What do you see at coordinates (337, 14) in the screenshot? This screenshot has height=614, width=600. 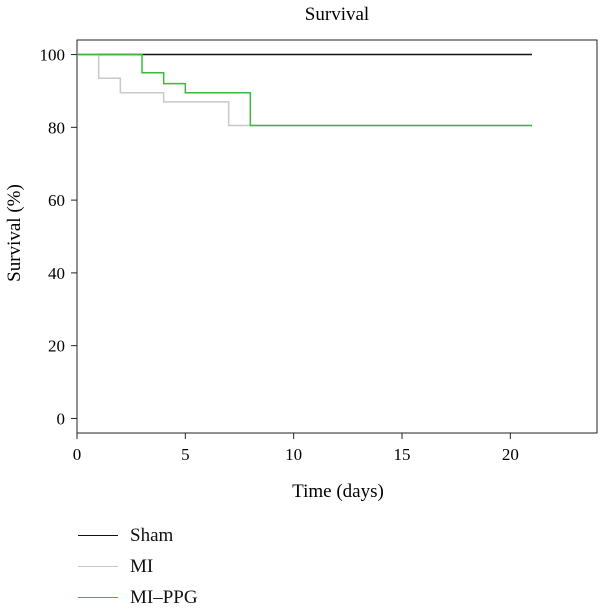 I see `chart-title: Survival` at bounding box center [337, 14].